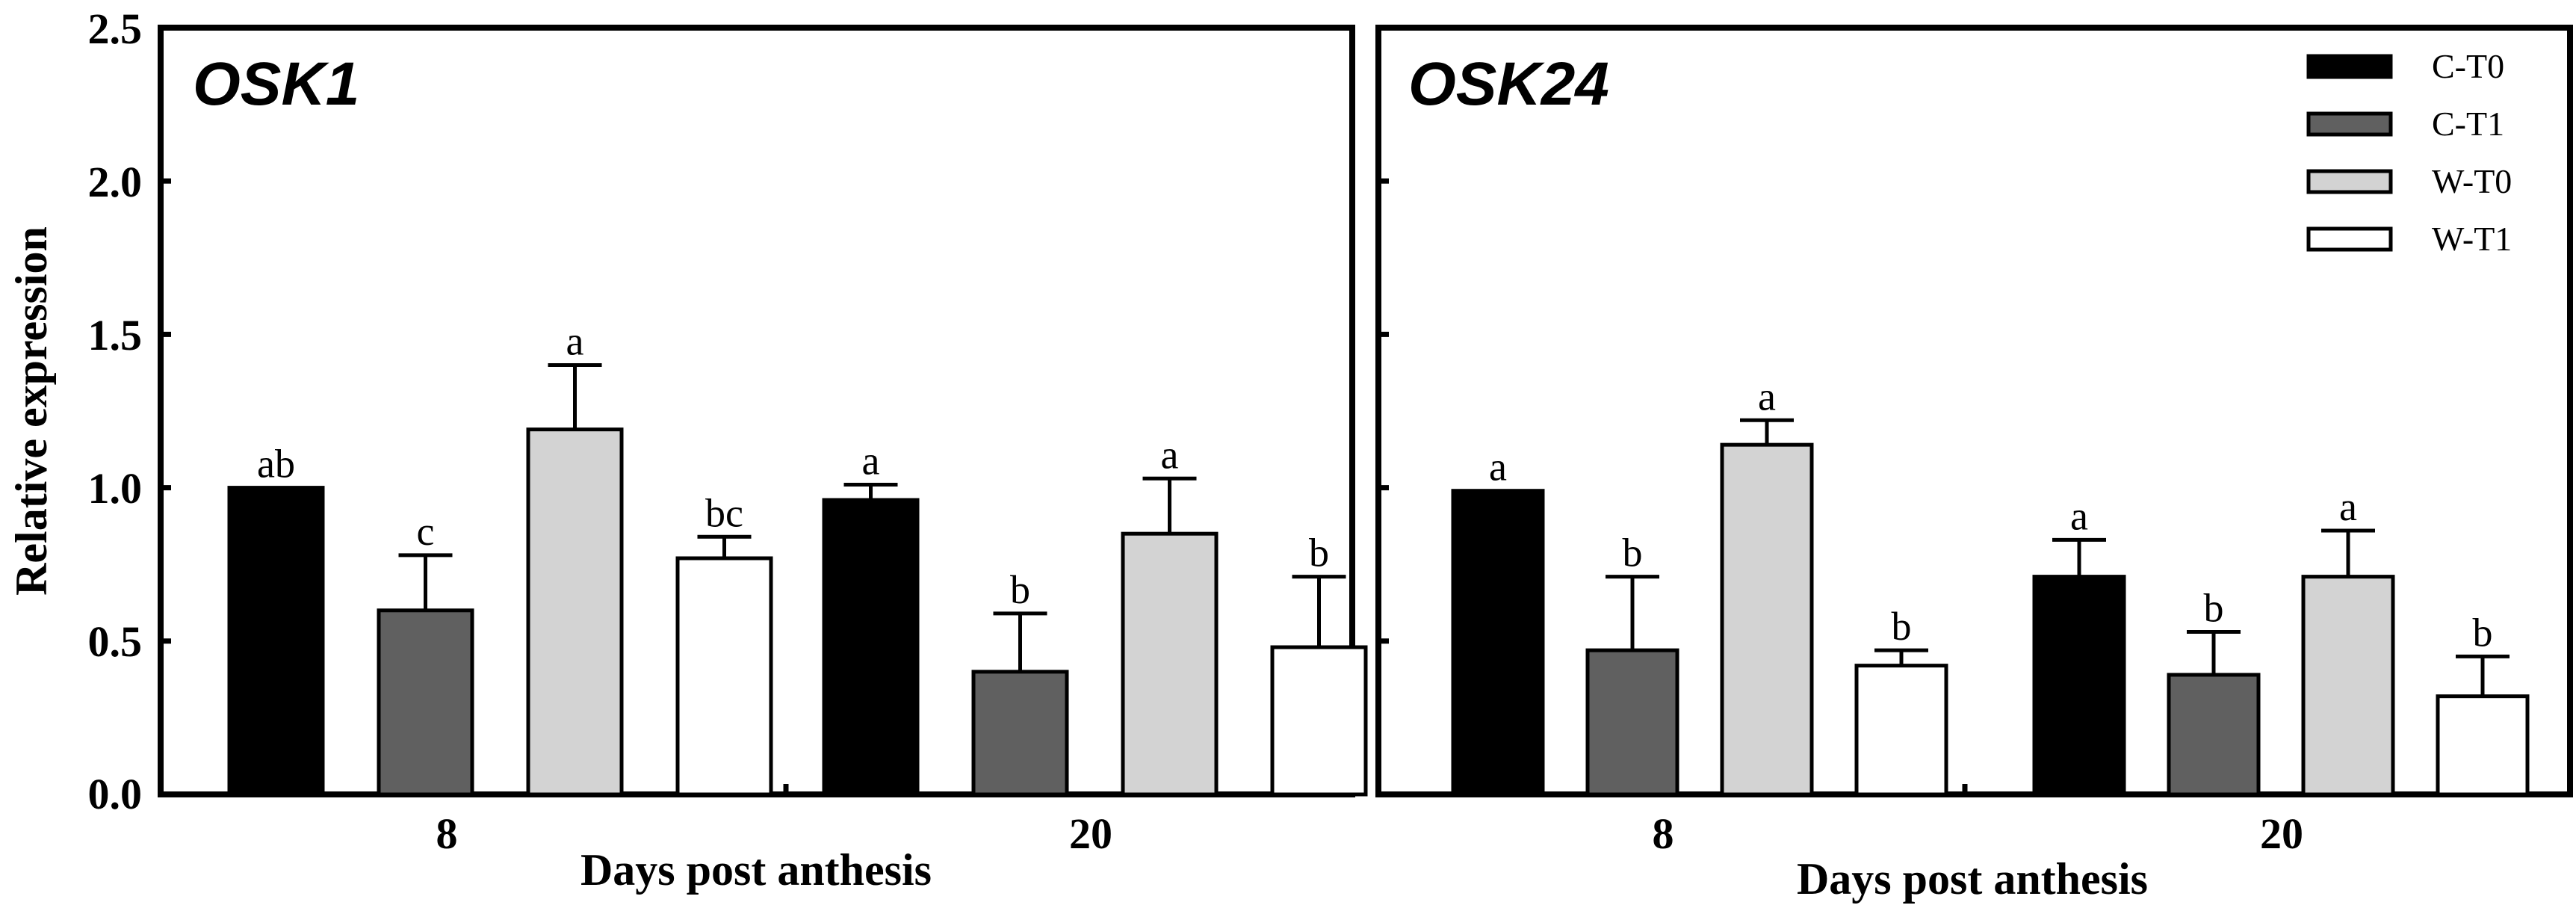 This screenshot has height=914, width=2576. What do you see at coordinates (115, 488) in the screenshot?
I see `y-tick-label: 1.0` at bounding box center [115, 488].